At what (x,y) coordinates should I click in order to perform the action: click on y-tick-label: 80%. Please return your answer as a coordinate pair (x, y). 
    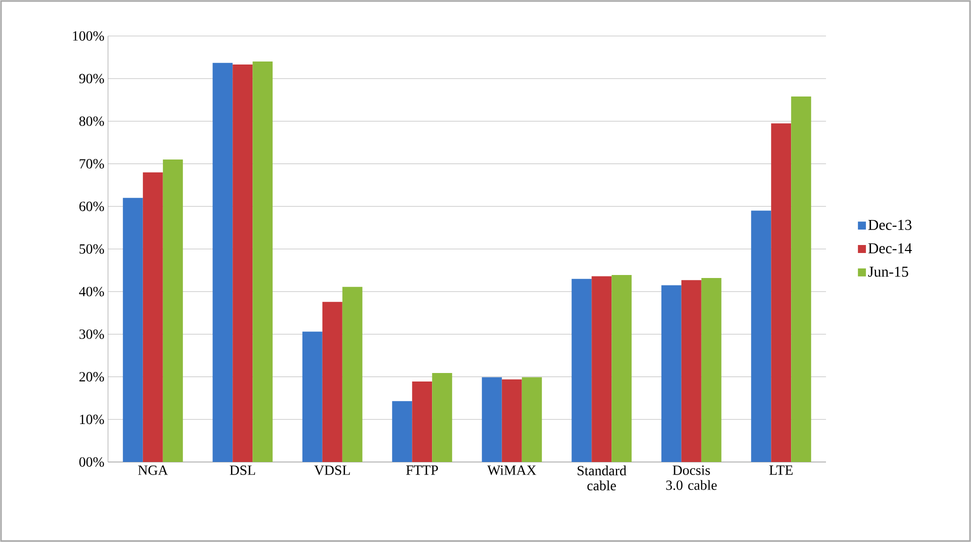
    Looking at the image, I should click on (91, 121).